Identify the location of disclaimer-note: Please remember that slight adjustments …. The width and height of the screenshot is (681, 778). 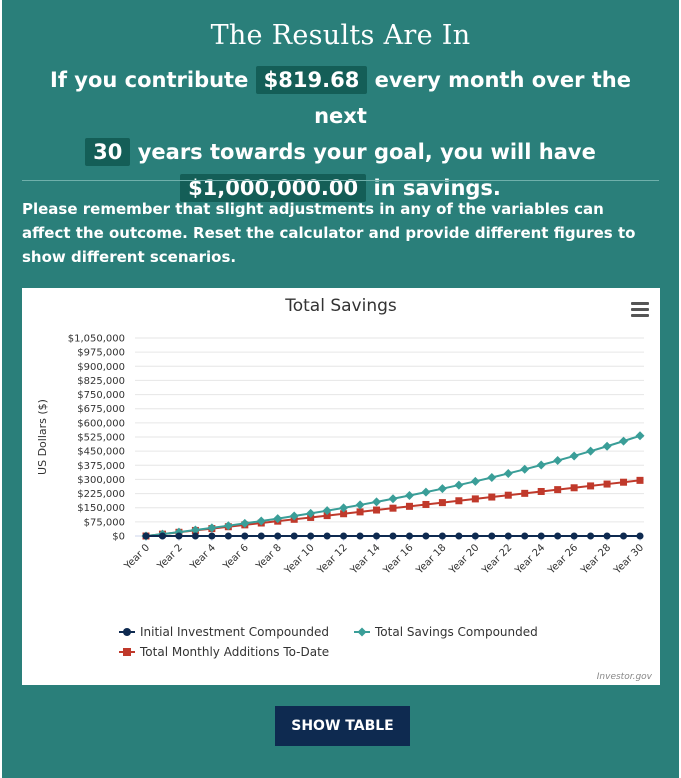
(329, 233).